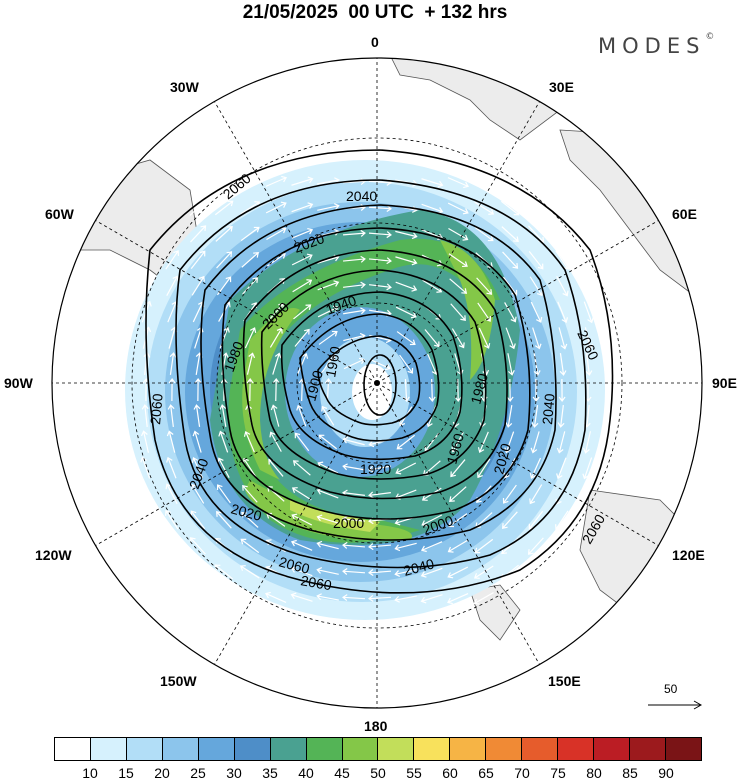  Describe the element at coordinates (296, 523) in the screenshot. I see `meridian-line` at that location.